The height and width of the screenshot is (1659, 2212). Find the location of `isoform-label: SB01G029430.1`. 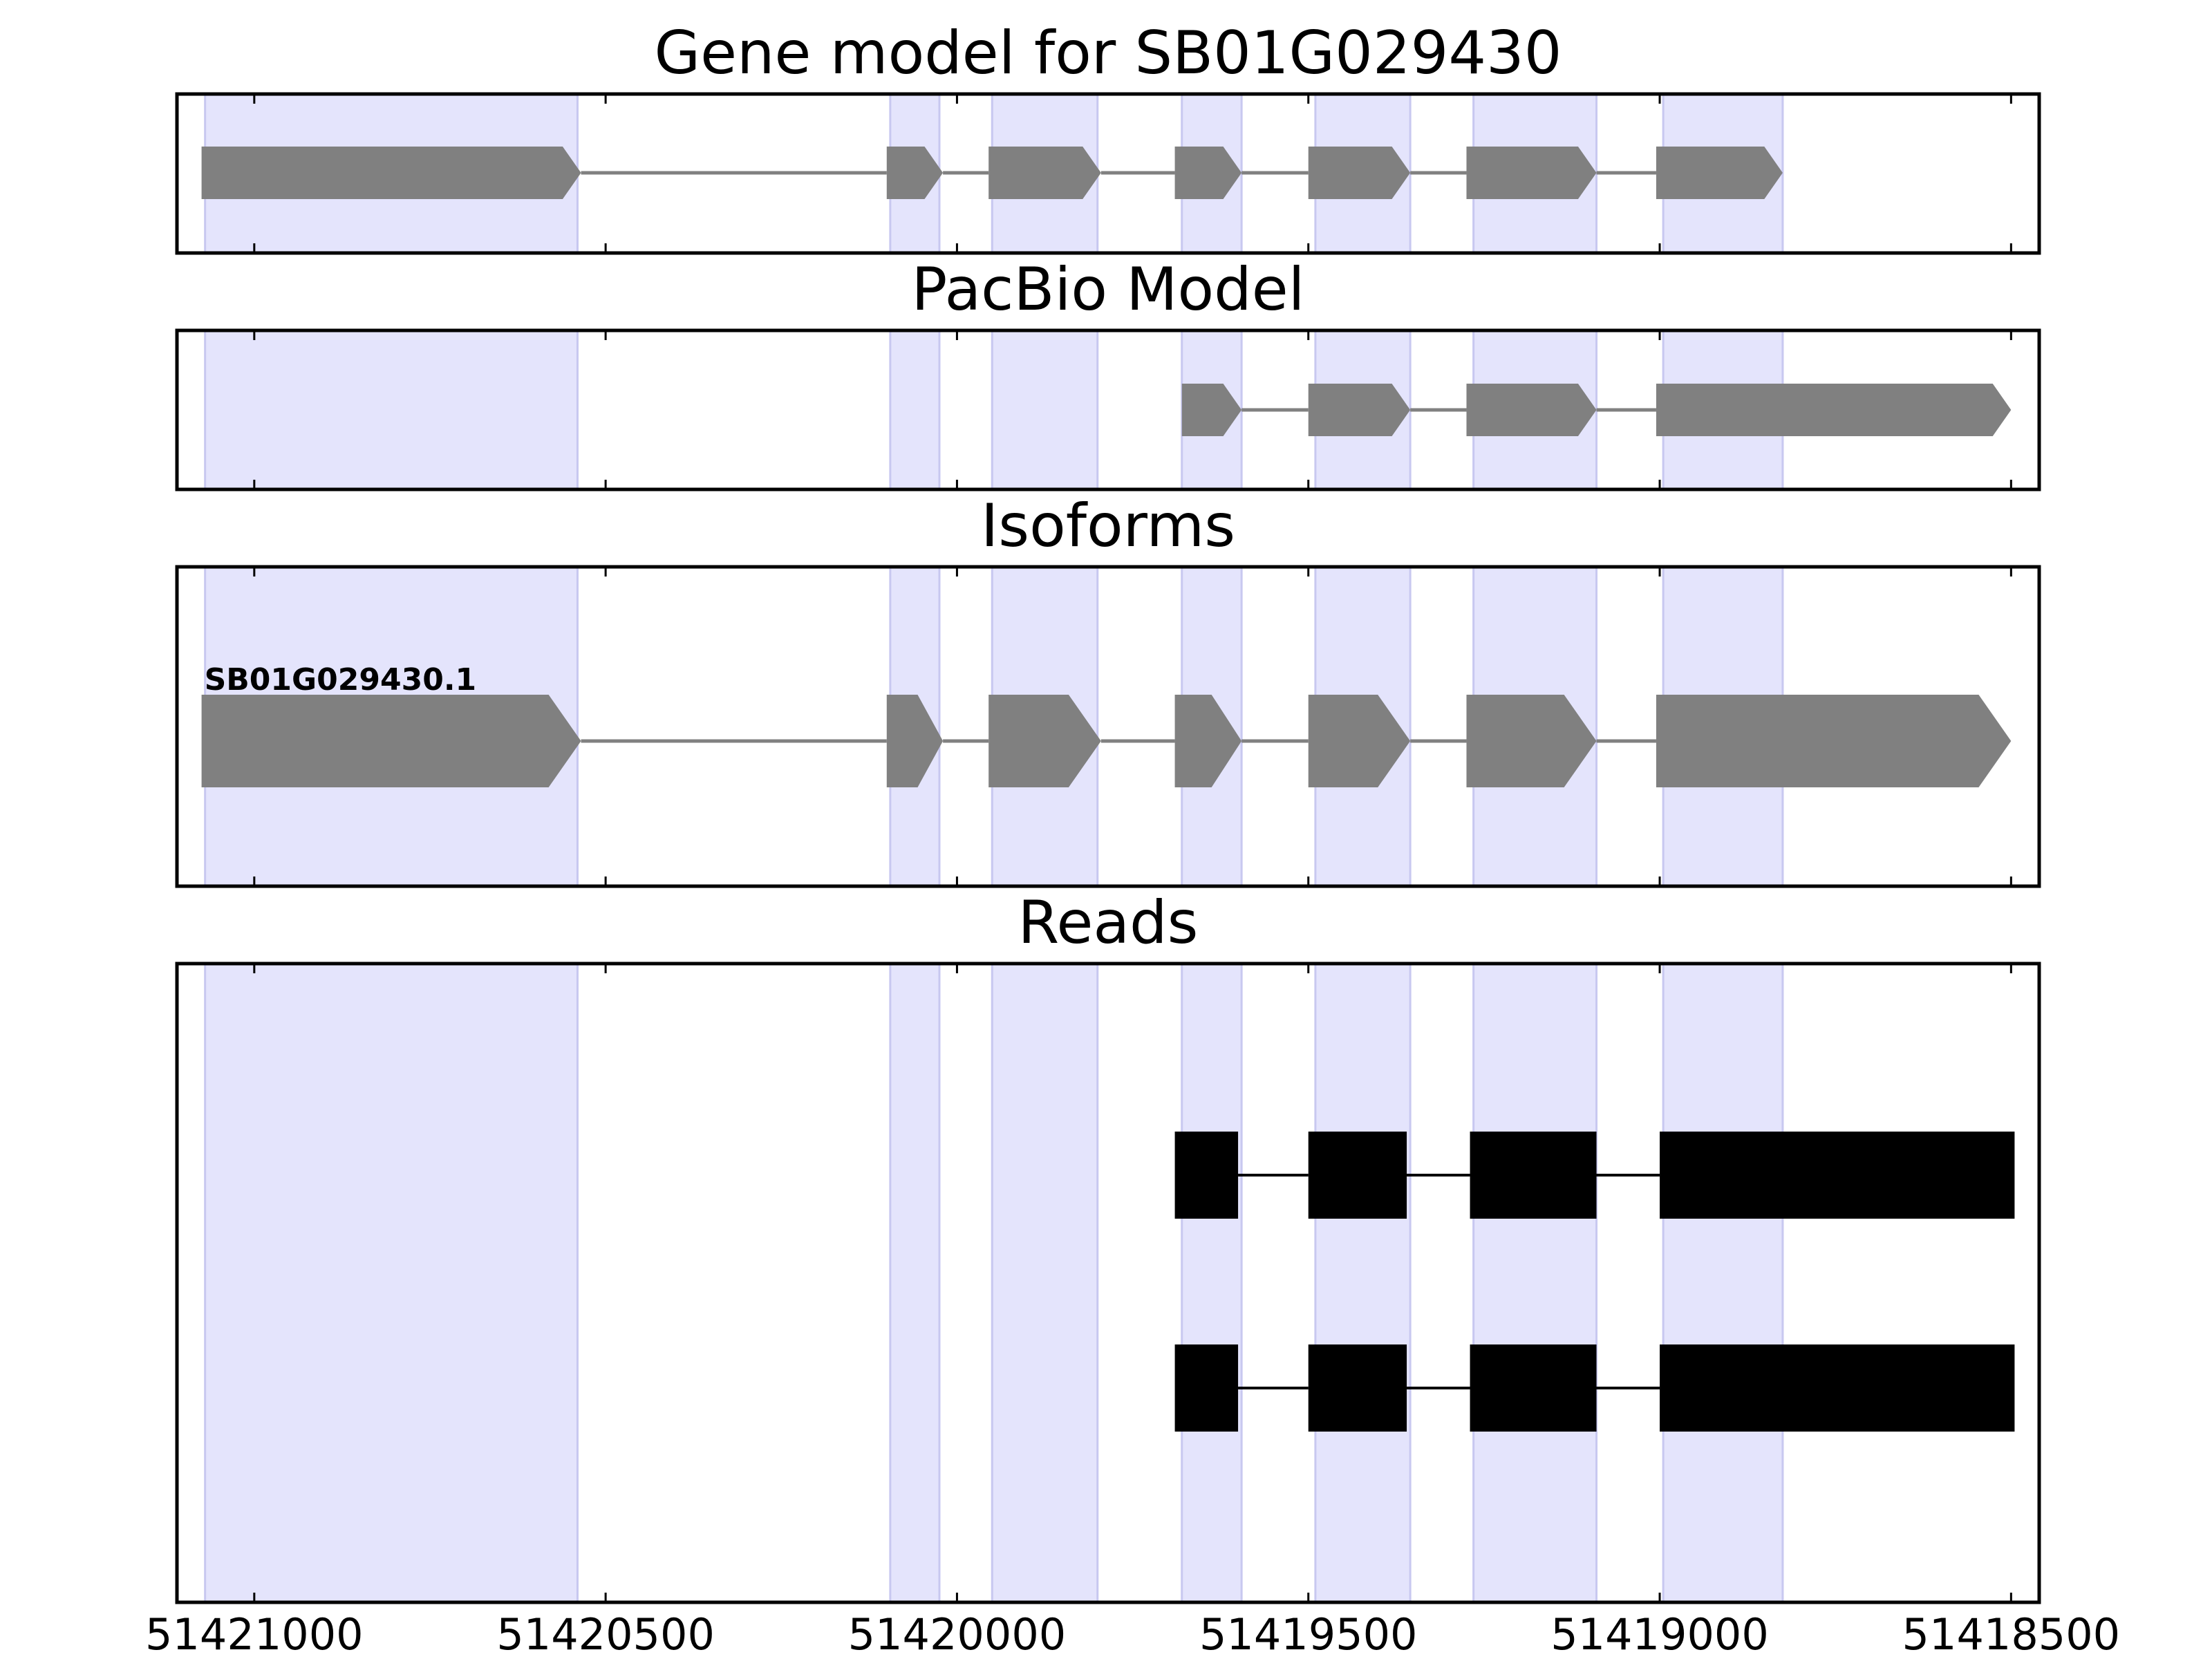

isoform-label: SB01G029430.1 is located at coordinates (341, 679).